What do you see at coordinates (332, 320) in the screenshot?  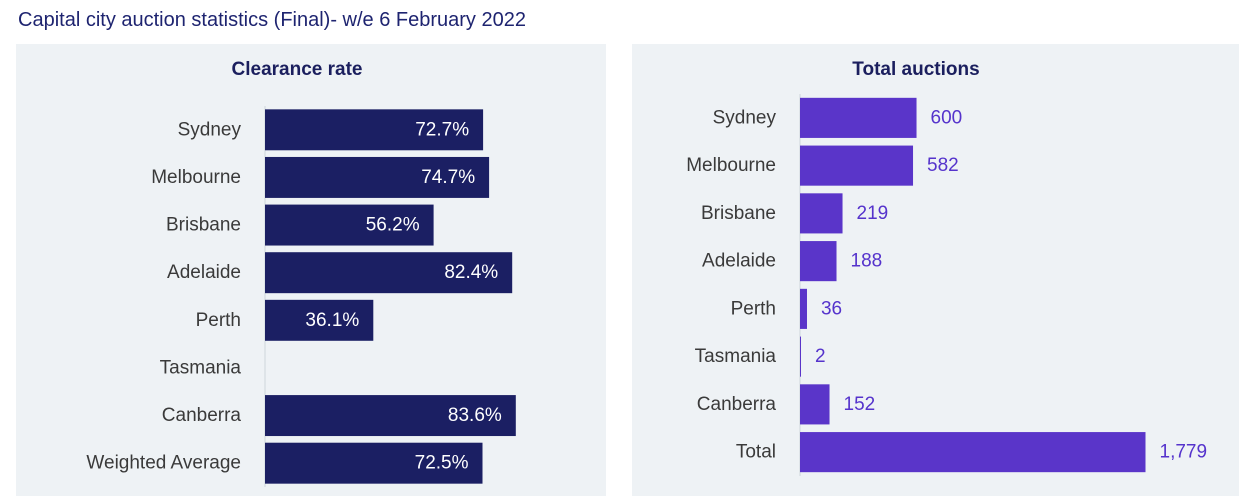 I see `clearance-value-perth: 36.1%` at bounding box center [332, 320].